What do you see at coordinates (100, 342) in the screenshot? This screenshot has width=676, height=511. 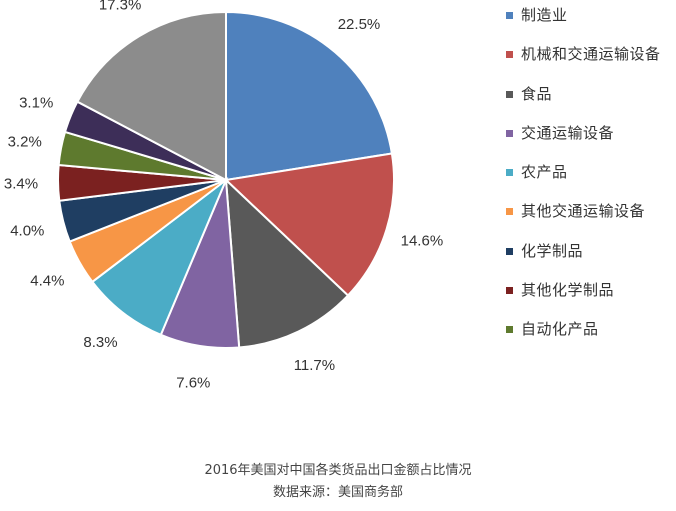 I see `slice-value-label: 8.3%` at bounding box center [100, 342].